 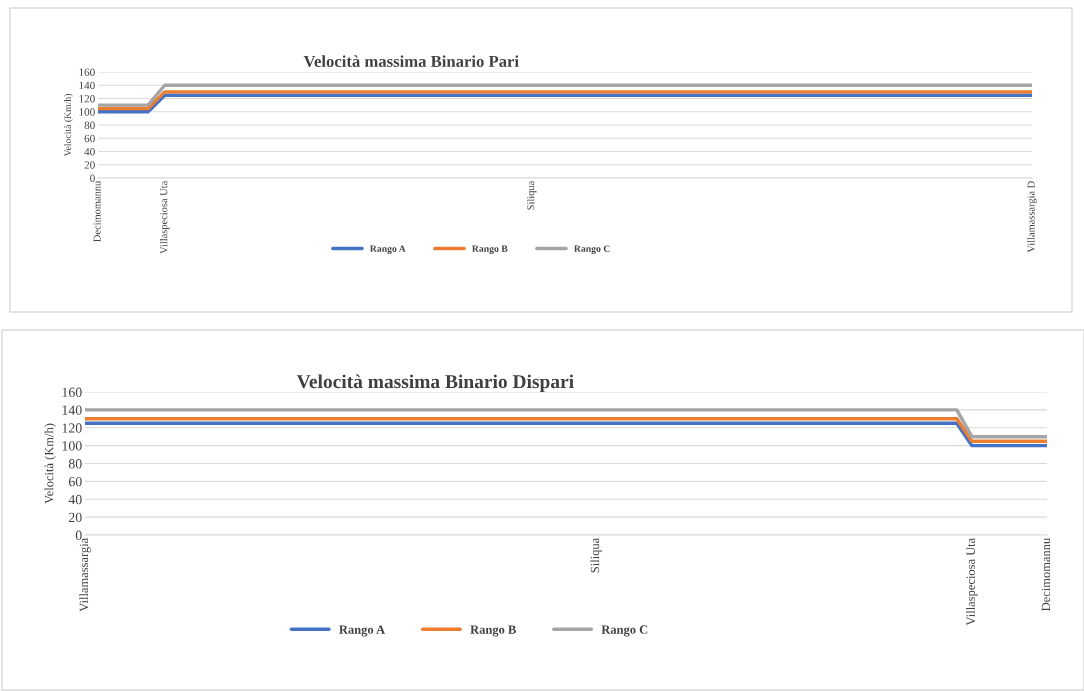 What do you see at coordinates (435, 383) in the screenshot?
I see `chart-title: Velocità massima Binario Dispari` at bounding box center [435, 383].